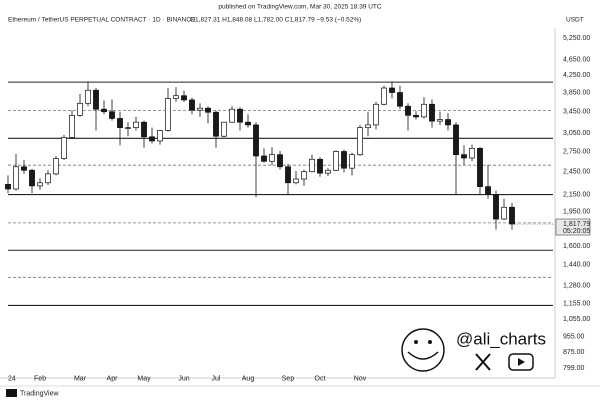 Image resolution: width=600 pixels, height=403 pixels. I want to click on y-tick-label: 875.00, so click(574, 352).